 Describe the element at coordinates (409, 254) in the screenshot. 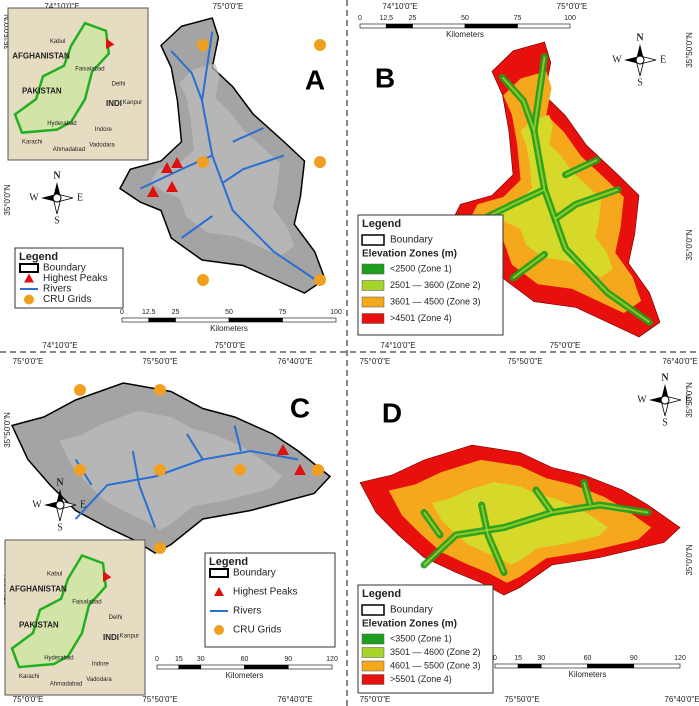

I see `legend-subtitle: Elevation Zones (m)` at that location.